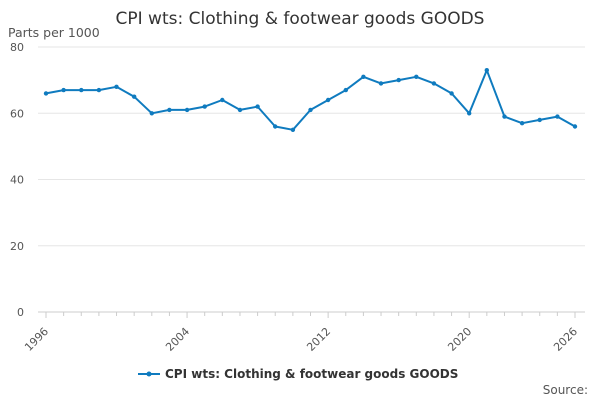 The image size is (600, 400). I want to click on chart-title: CPI wts: Clothing & footwear goods GOODS, so click(300, 19).